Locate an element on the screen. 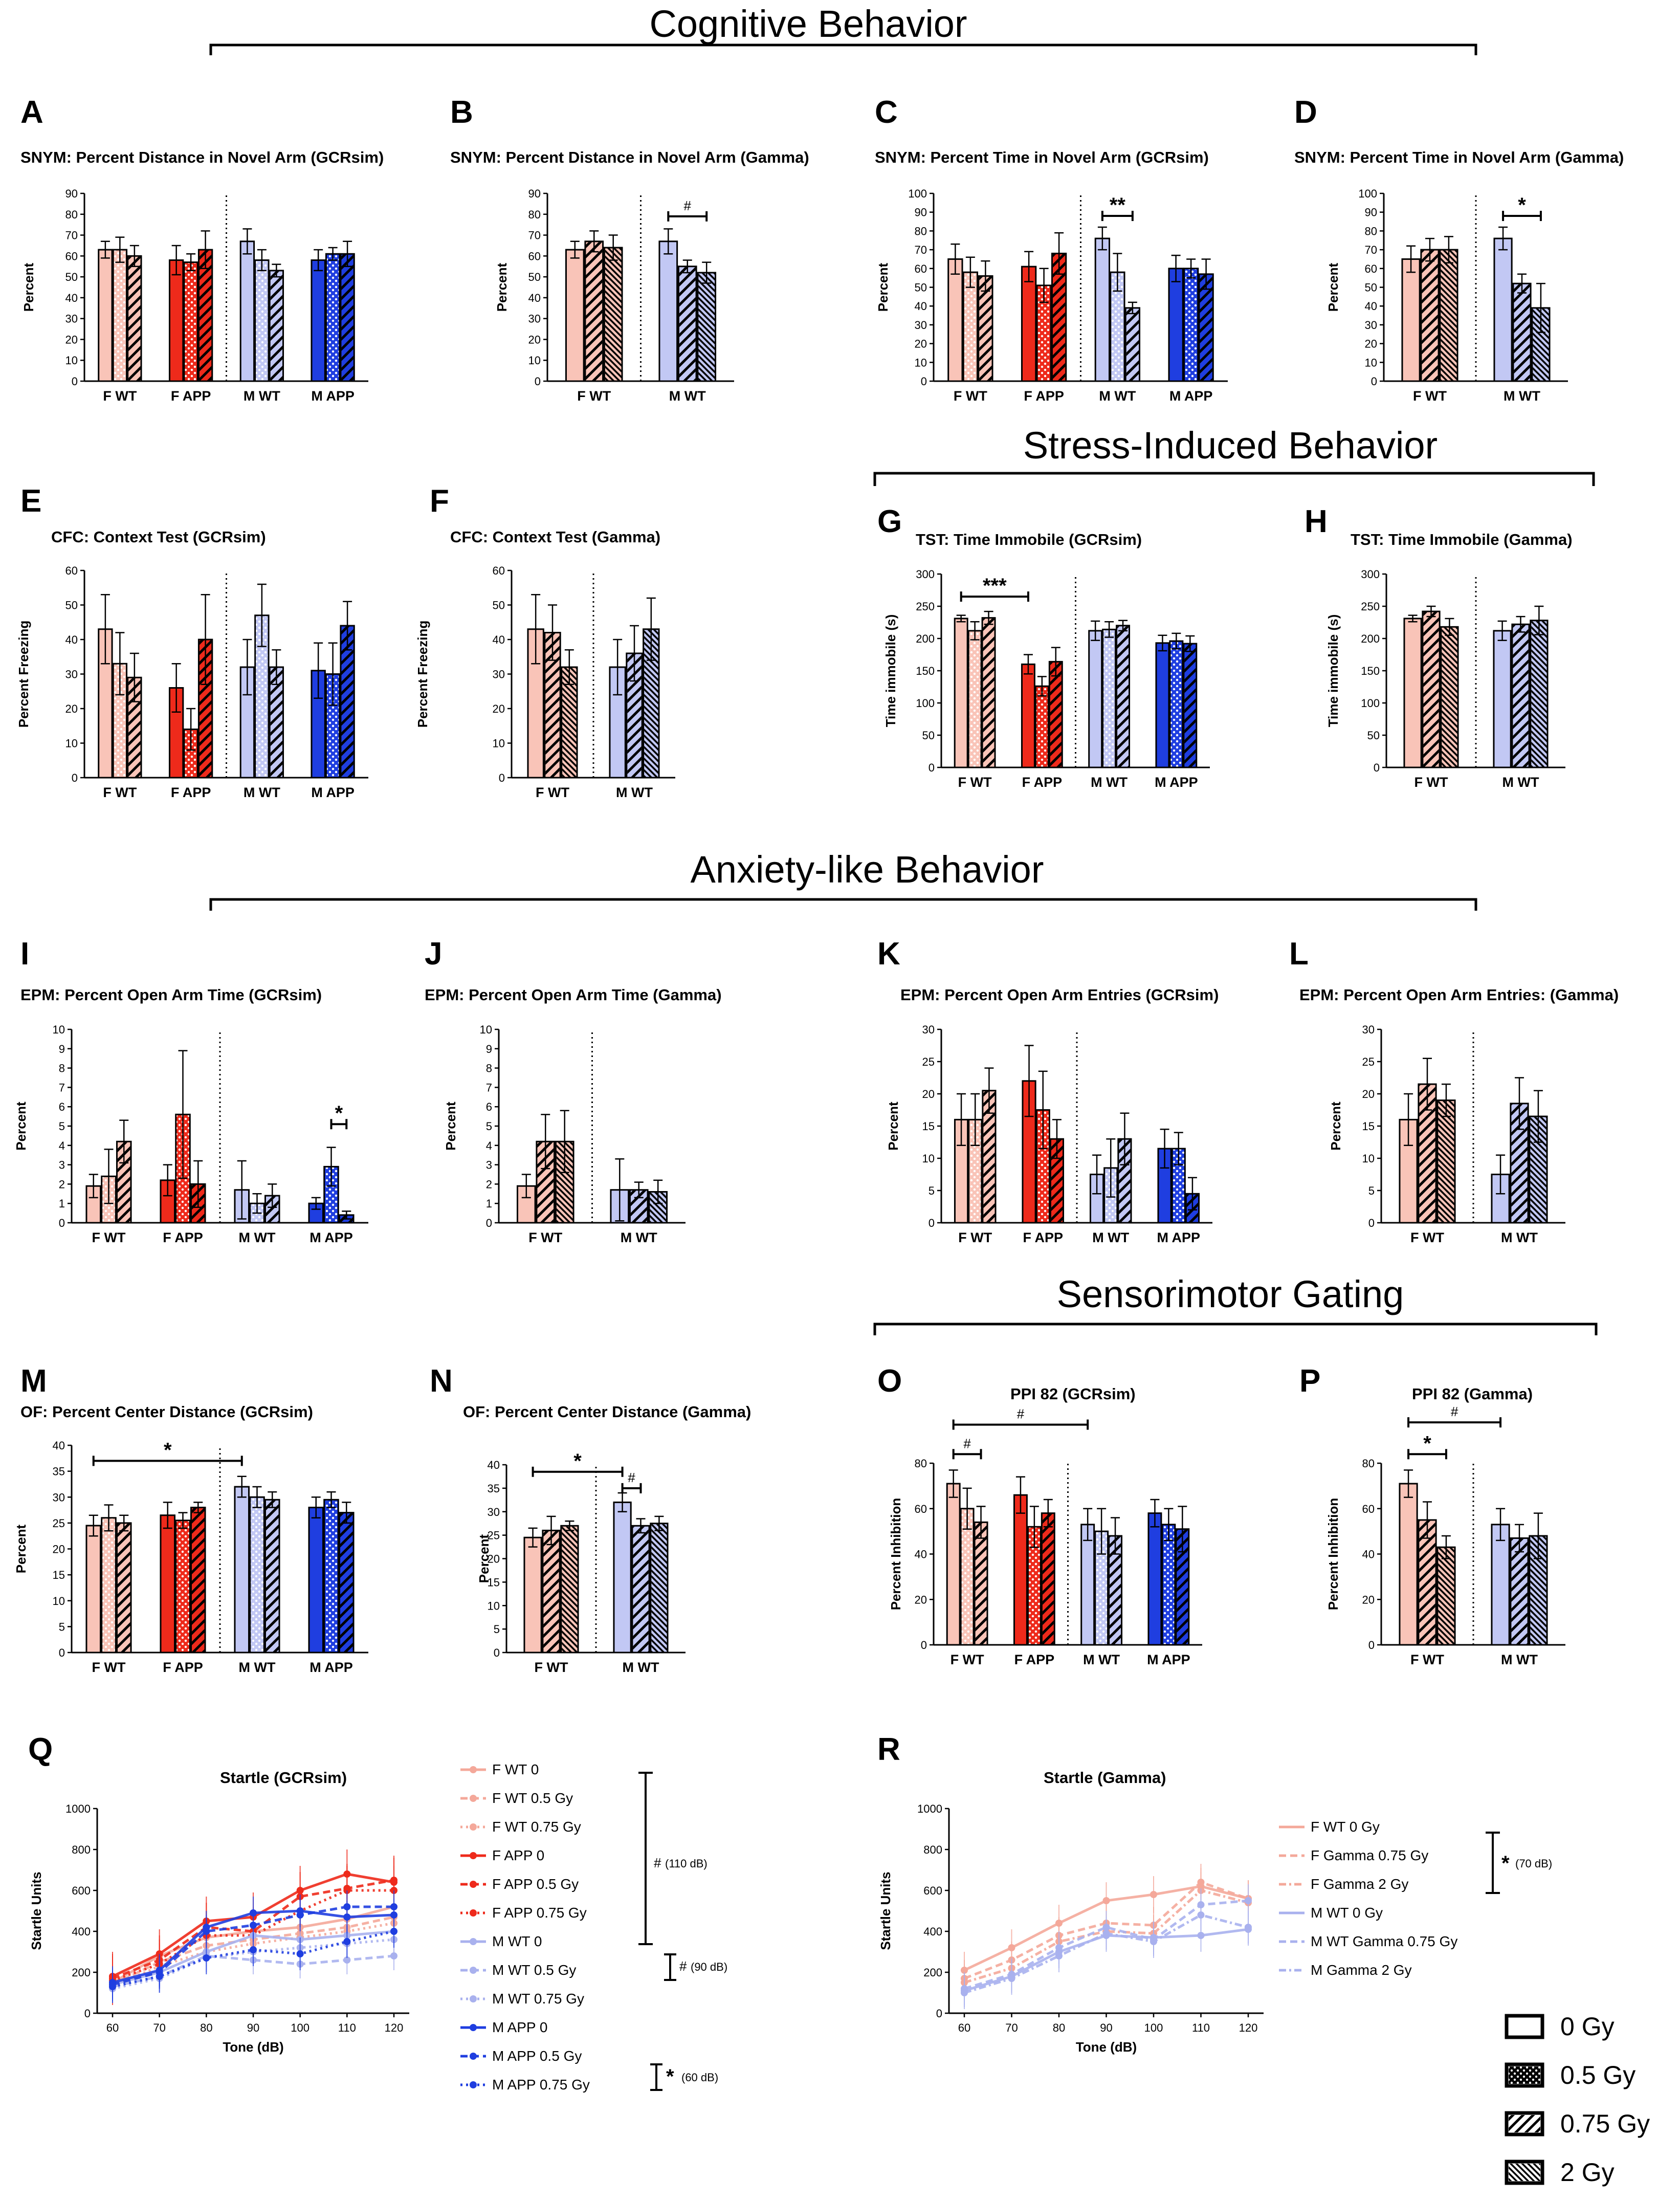 The image size is (1680, 2202). chart-title: CFC: Context Test (Gamma) is located at coordinates (555, 537).